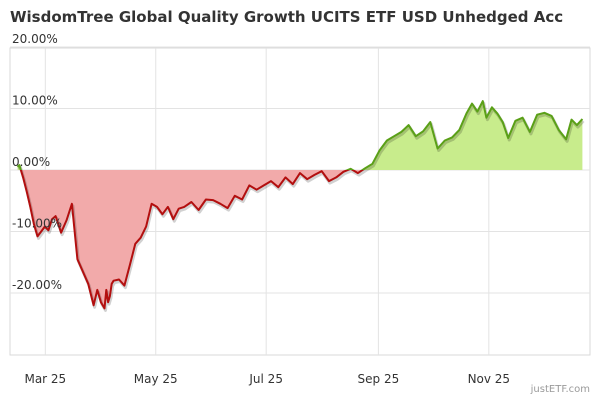 The width and height of the screenshot is (600, 400). I want to click on watermark: justETF.com, so click(560, 389).